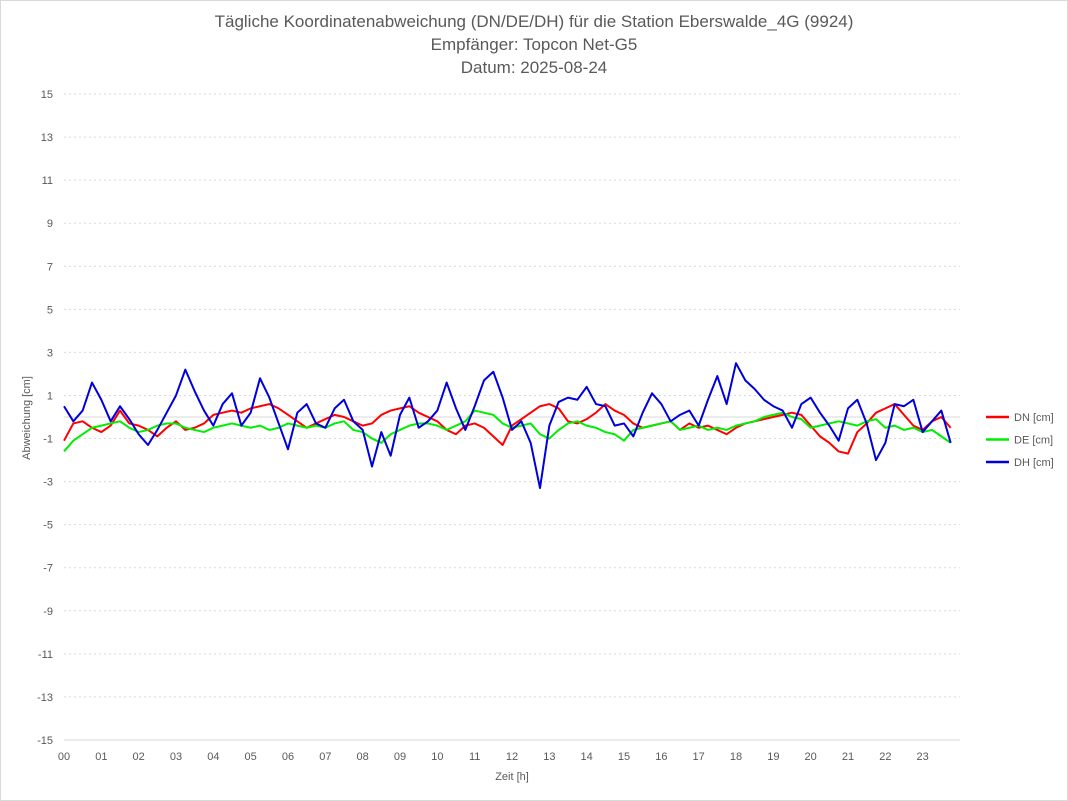 The height and width of the screenshot is (801, 1068). What do you see at coordinates (1033, 441) in the screenshot?
I see `legend-label: DE [cm]` at bounding box center [1033, 441].